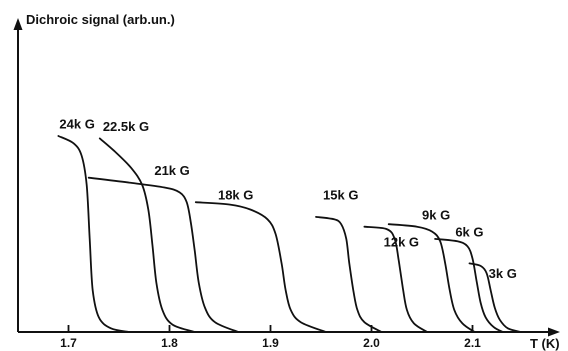  Describe the element at coordinates (371, 343) in the screenshot. I see `x-tick-label: 2.0` at that location.